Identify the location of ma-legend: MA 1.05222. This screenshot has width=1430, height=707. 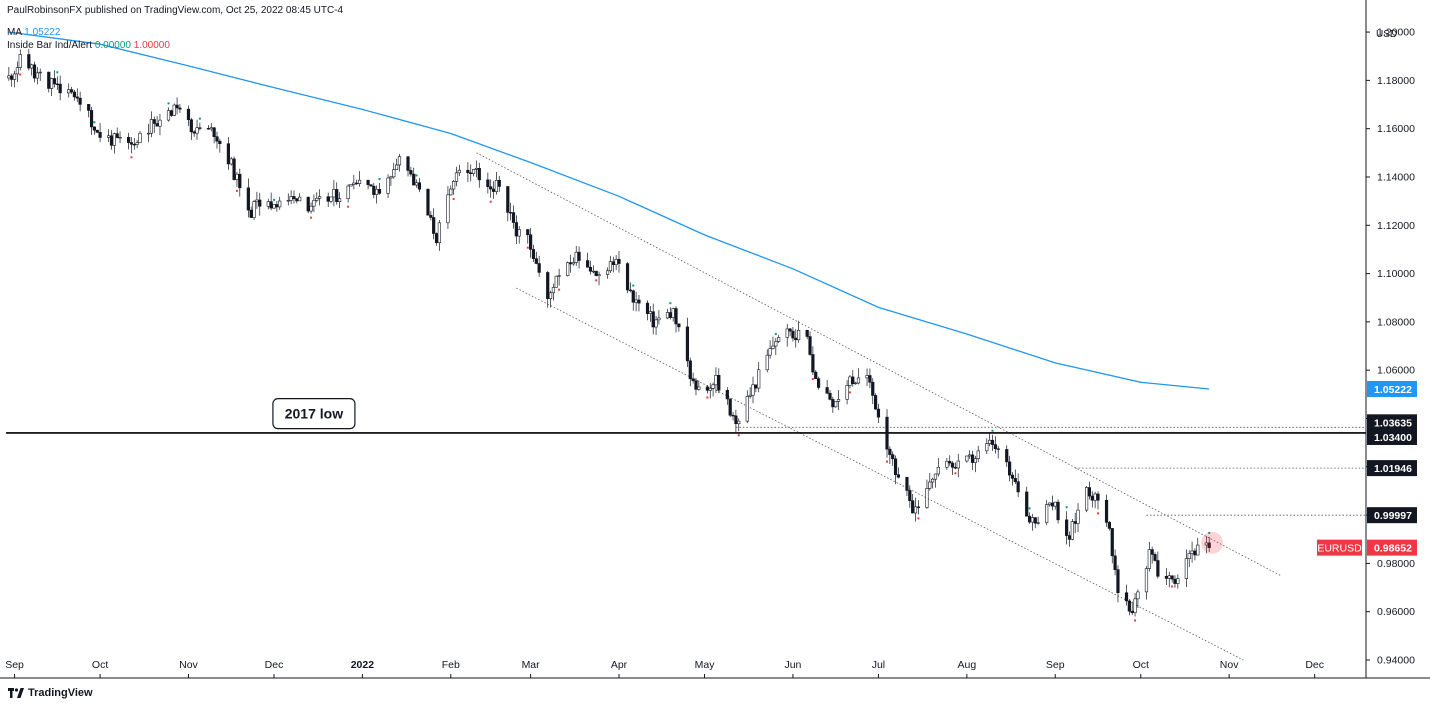
(33, 32).